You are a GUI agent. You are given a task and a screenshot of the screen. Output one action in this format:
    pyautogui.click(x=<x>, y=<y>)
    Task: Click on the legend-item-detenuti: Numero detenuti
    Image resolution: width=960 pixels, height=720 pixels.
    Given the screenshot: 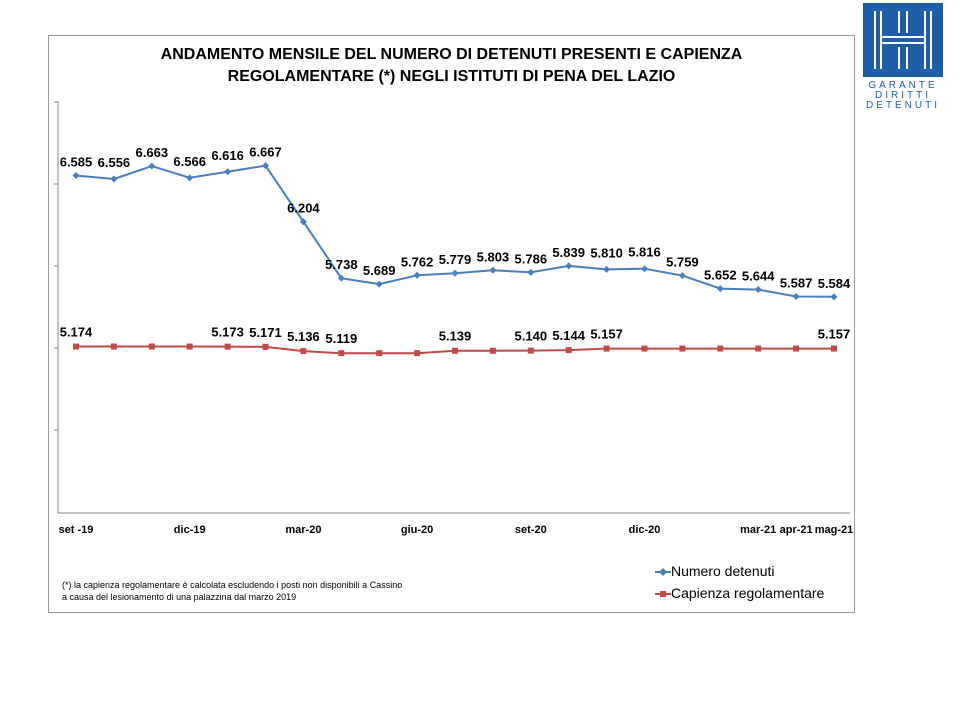 What is the action you would take?
    pyautogui.click(x=755, y=573)
    